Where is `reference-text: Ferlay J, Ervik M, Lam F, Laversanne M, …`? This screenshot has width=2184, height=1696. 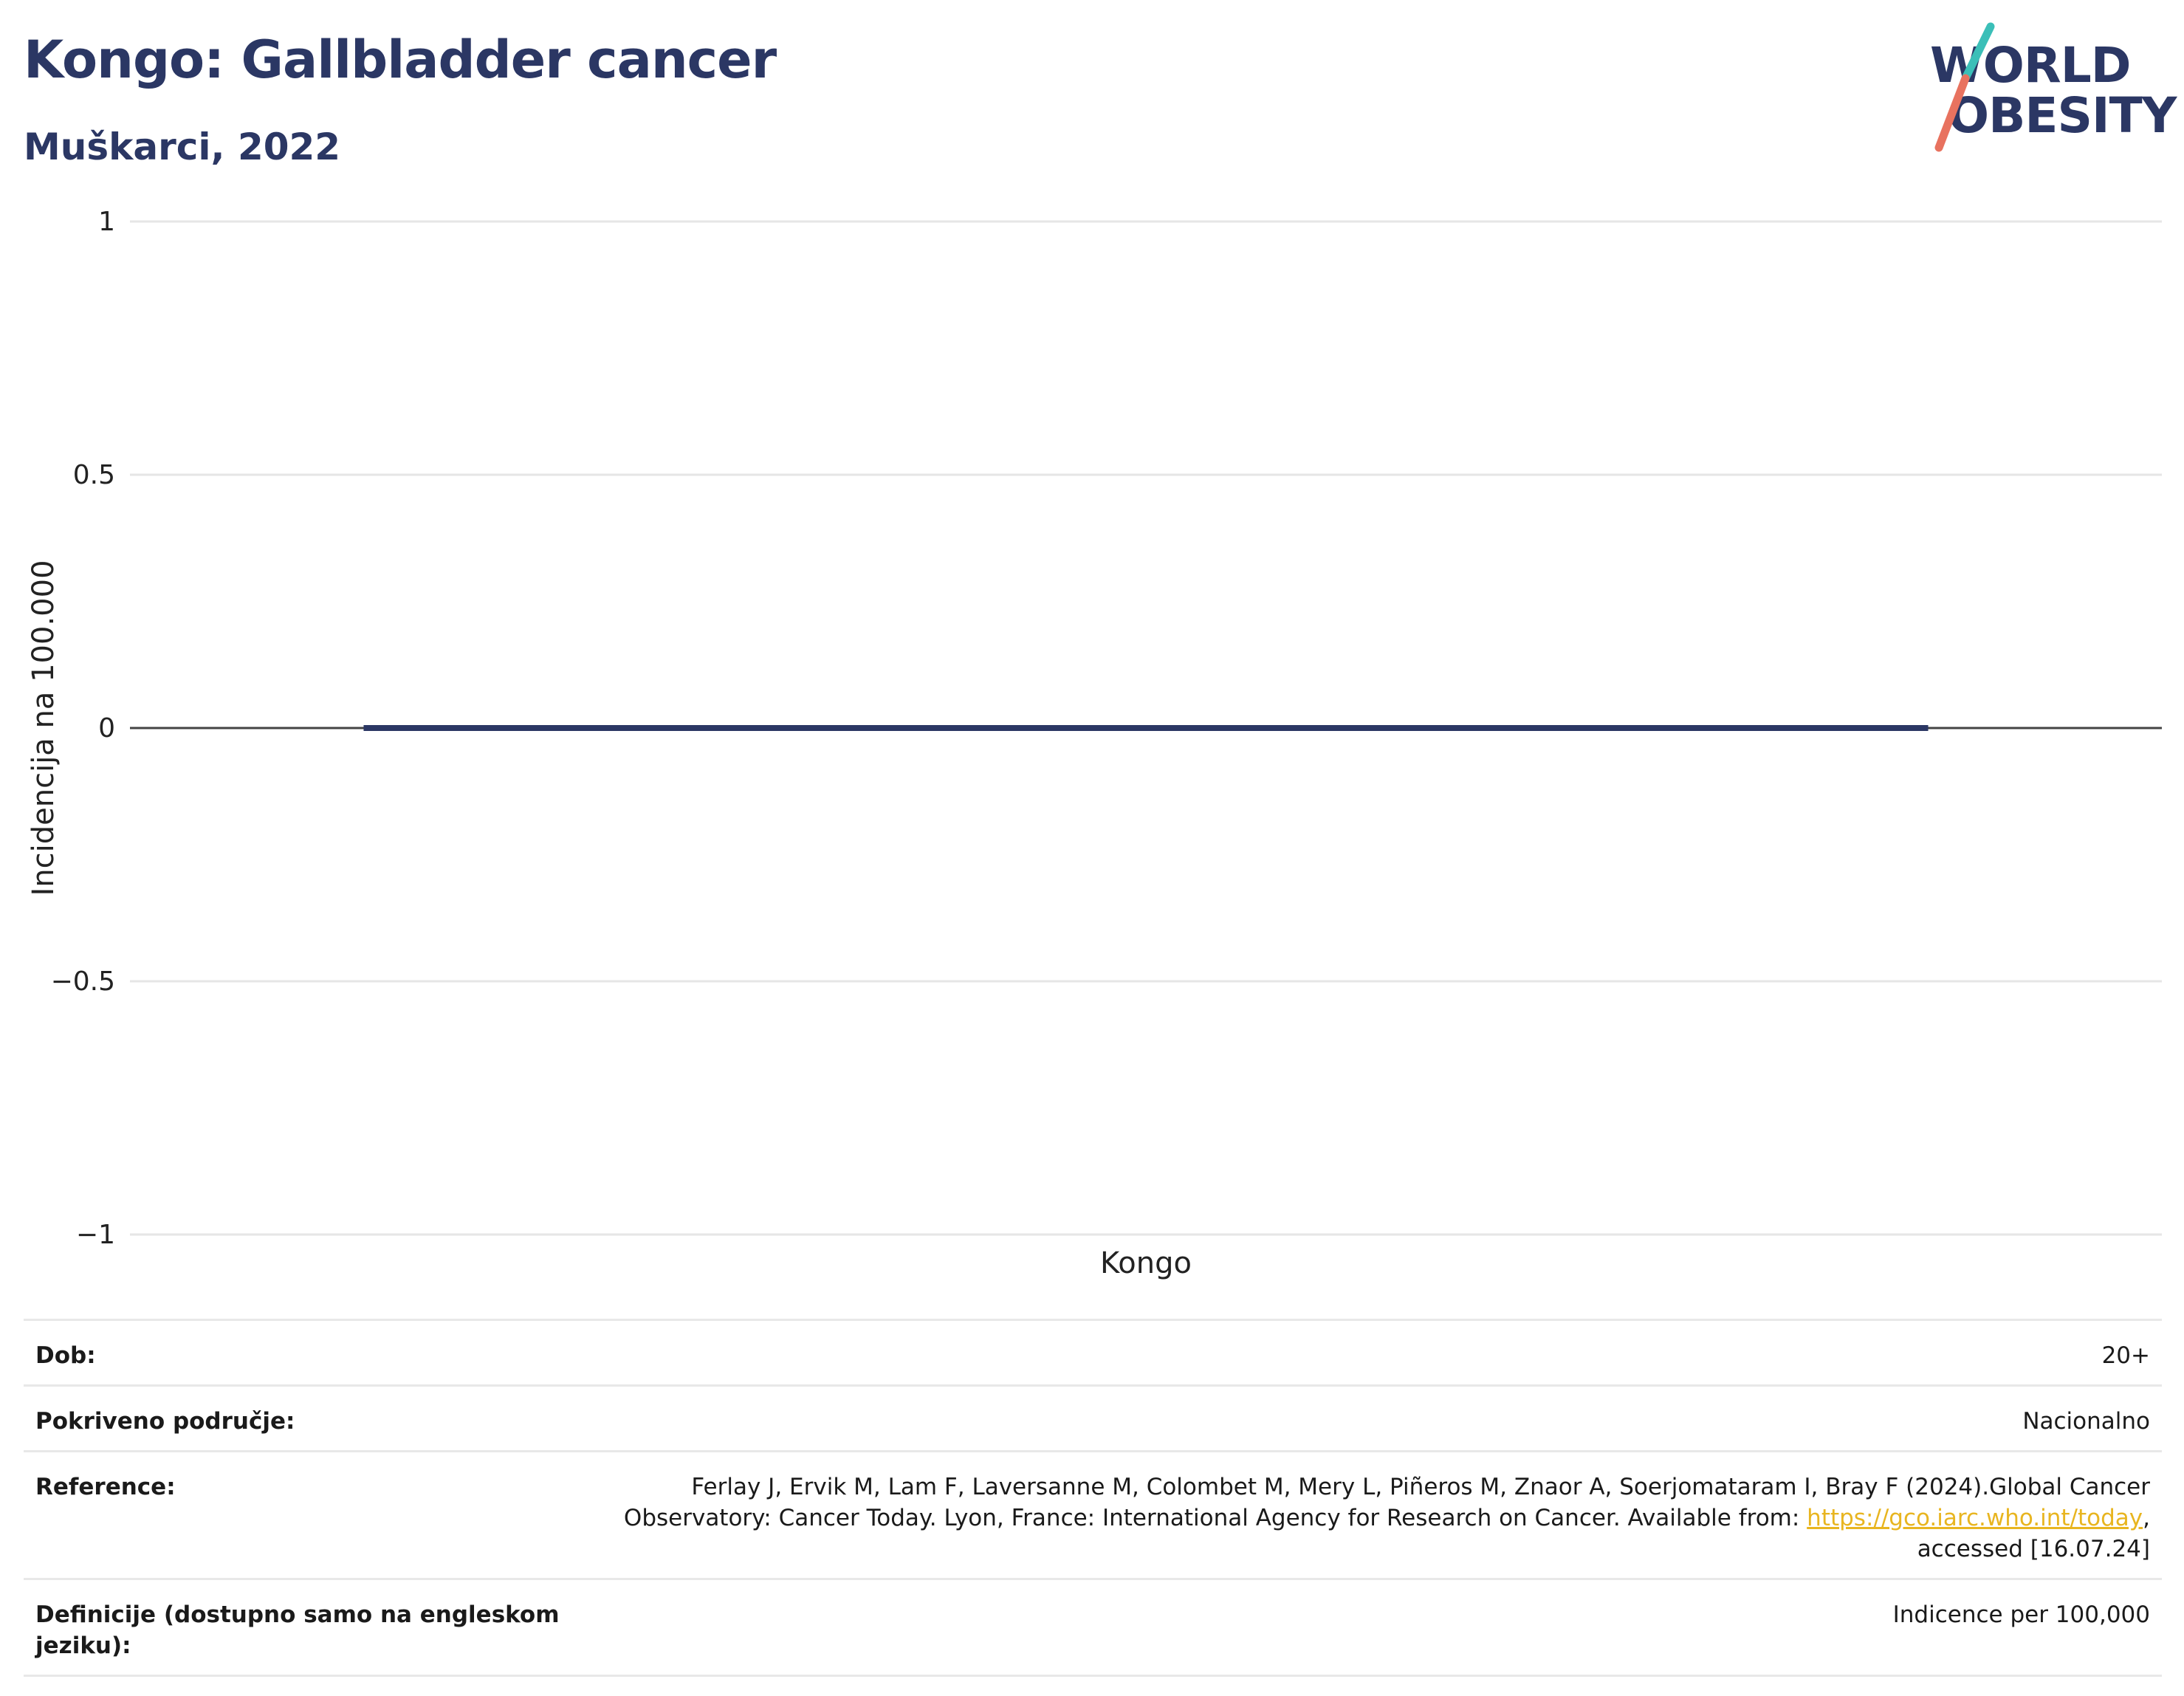
reference-text: Ferlay J, Ervik M, Lam F, Laversanne M, … is located at coordinates (1387, 1502).